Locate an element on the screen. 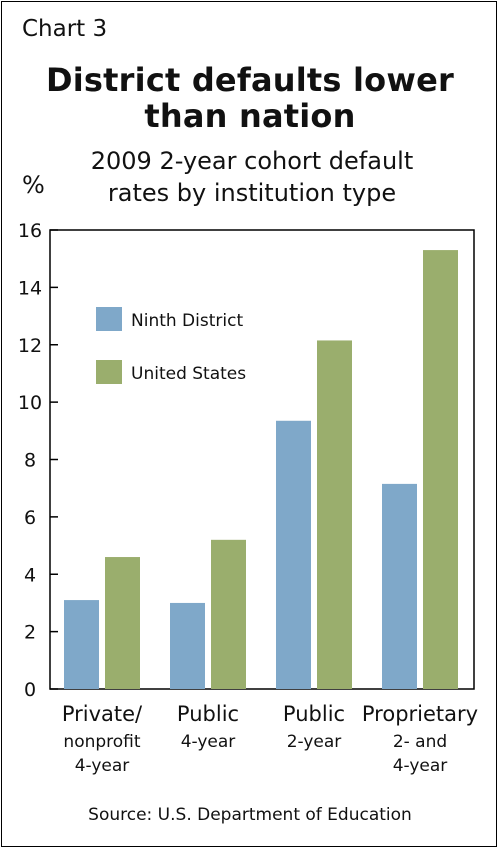  y-tick-label: 14 is located at coordinates (30, 288).